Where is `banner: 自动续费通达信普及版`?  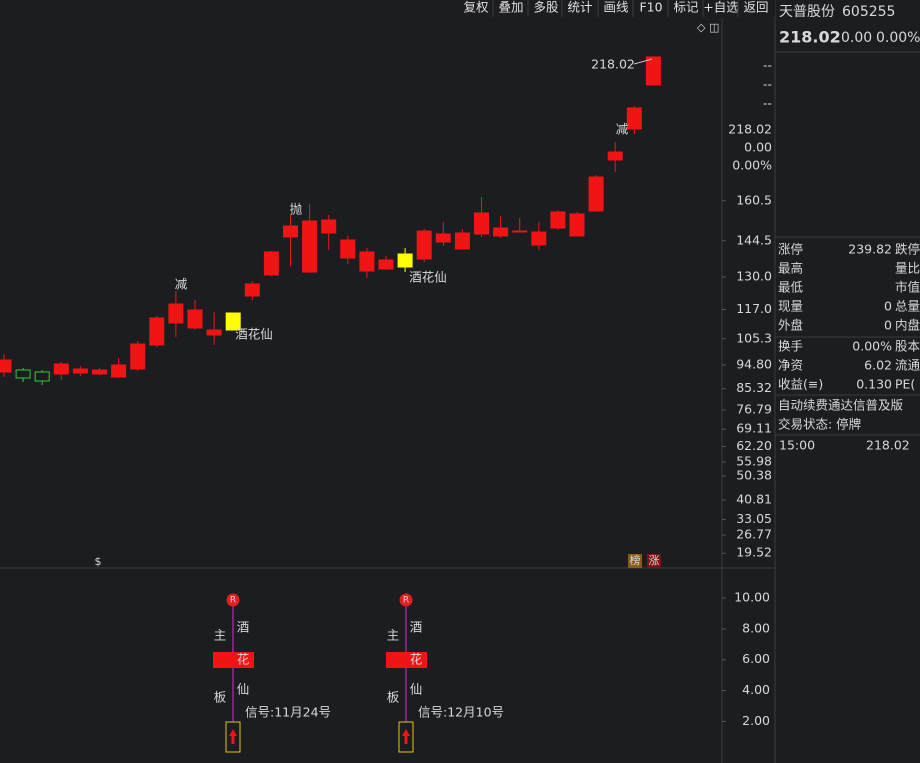 banner: 自动续费通达信普及版 is located at coordinates (841, 405).